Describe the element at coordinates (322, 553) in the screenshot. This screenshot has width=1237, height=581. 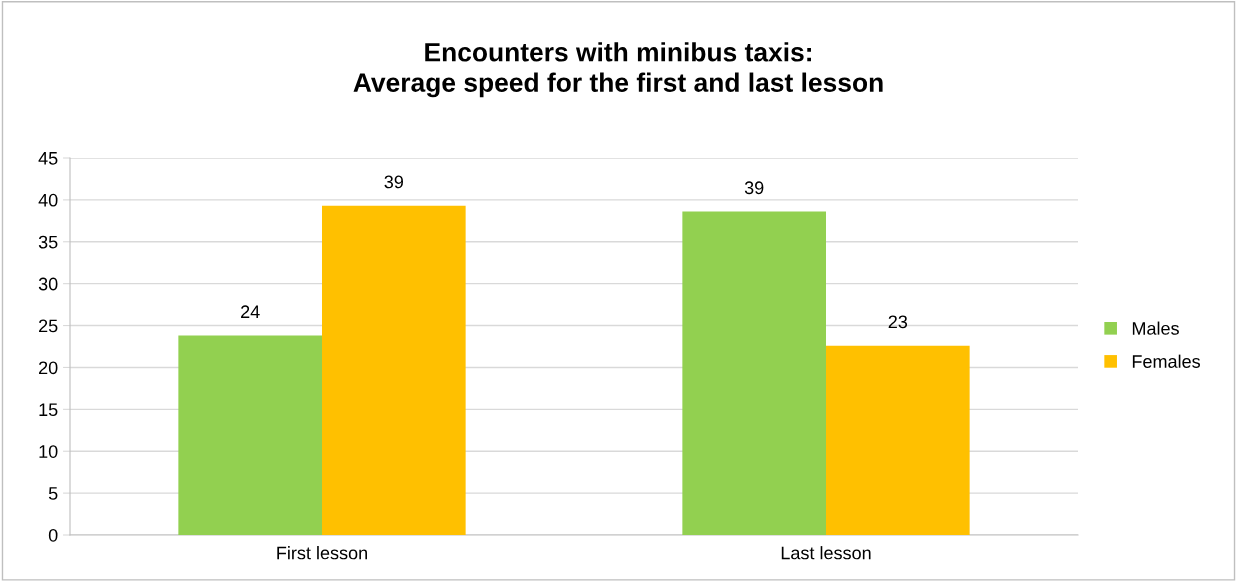
I see `x-tick-label: First lesson` at that location.